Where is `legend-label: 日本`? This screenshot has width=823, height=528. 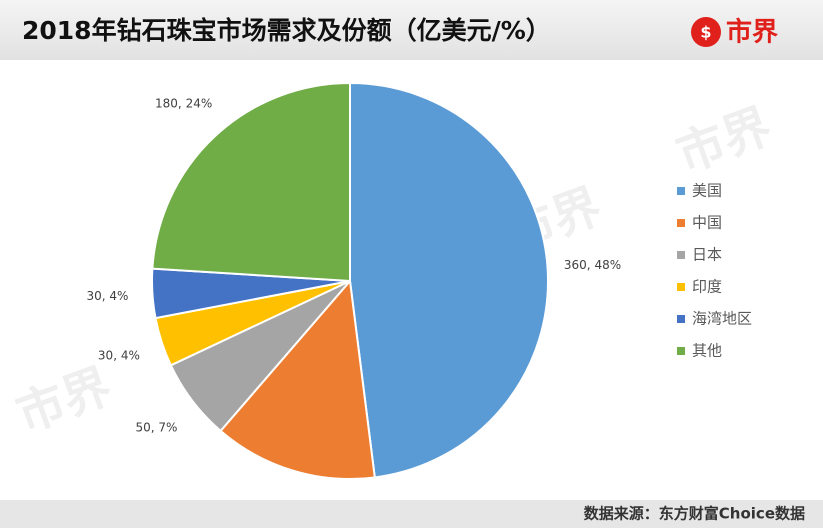
legend-label: 日本 is located at coordinates (707, 255).